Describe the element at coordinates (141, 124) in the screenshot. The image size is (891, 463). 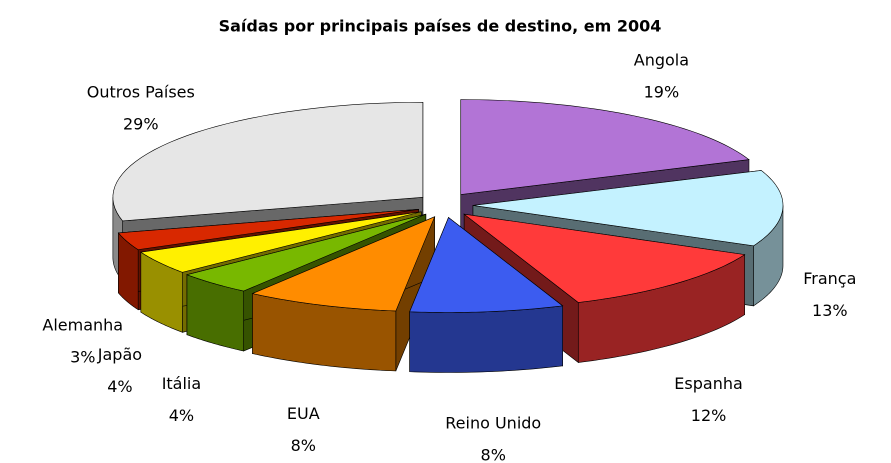
I see `slice-value-label: 29%` at that location.